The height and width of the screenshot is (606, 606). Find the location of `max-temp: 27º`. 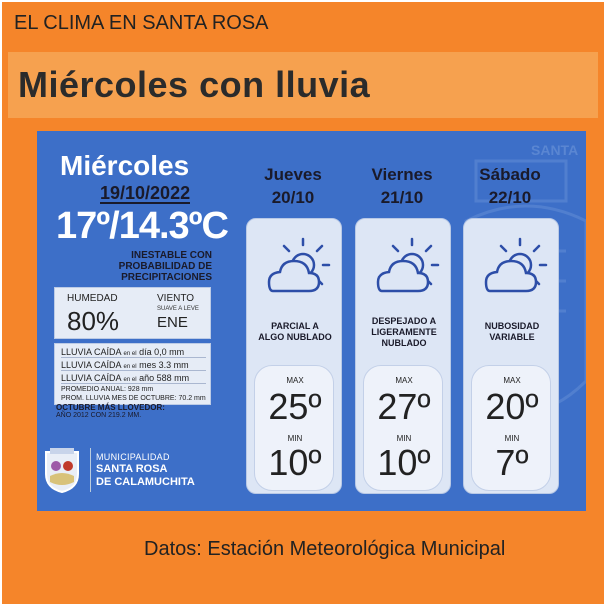

max-temp: 27º is located at coordinates (404, 406).